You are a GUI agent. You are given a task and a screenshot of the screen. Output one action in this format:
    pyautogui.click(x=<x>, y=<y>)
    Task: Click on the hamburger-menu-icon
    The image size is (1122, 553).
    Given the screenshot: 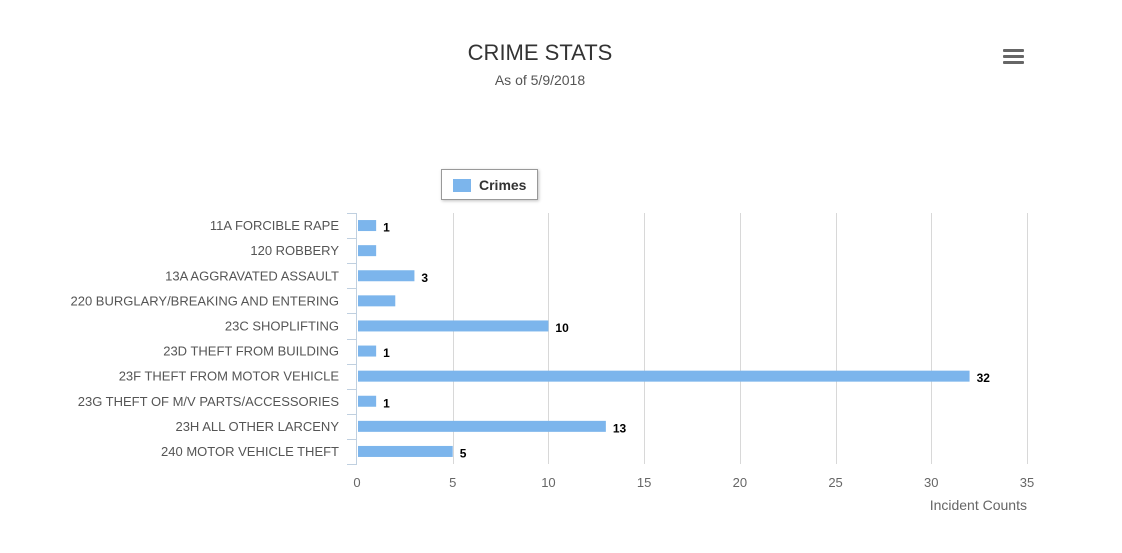 What is the action you would take?
    pyautogui.click(x=1014, y=58)
    